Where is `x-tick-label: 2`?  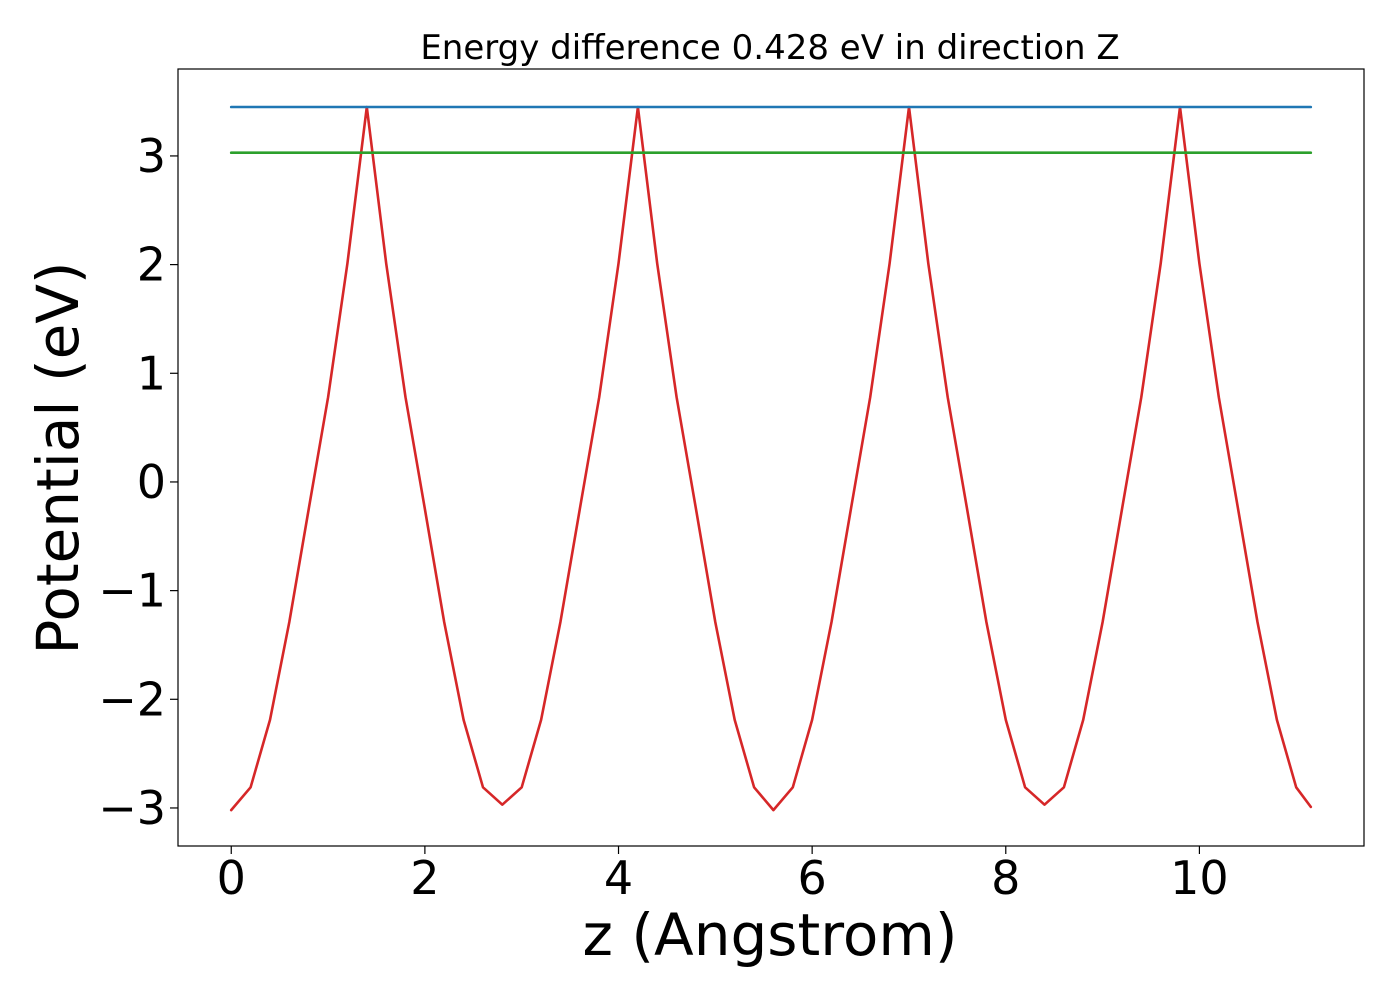
x-tick-label: 2 is located at coordinates (424, 878).